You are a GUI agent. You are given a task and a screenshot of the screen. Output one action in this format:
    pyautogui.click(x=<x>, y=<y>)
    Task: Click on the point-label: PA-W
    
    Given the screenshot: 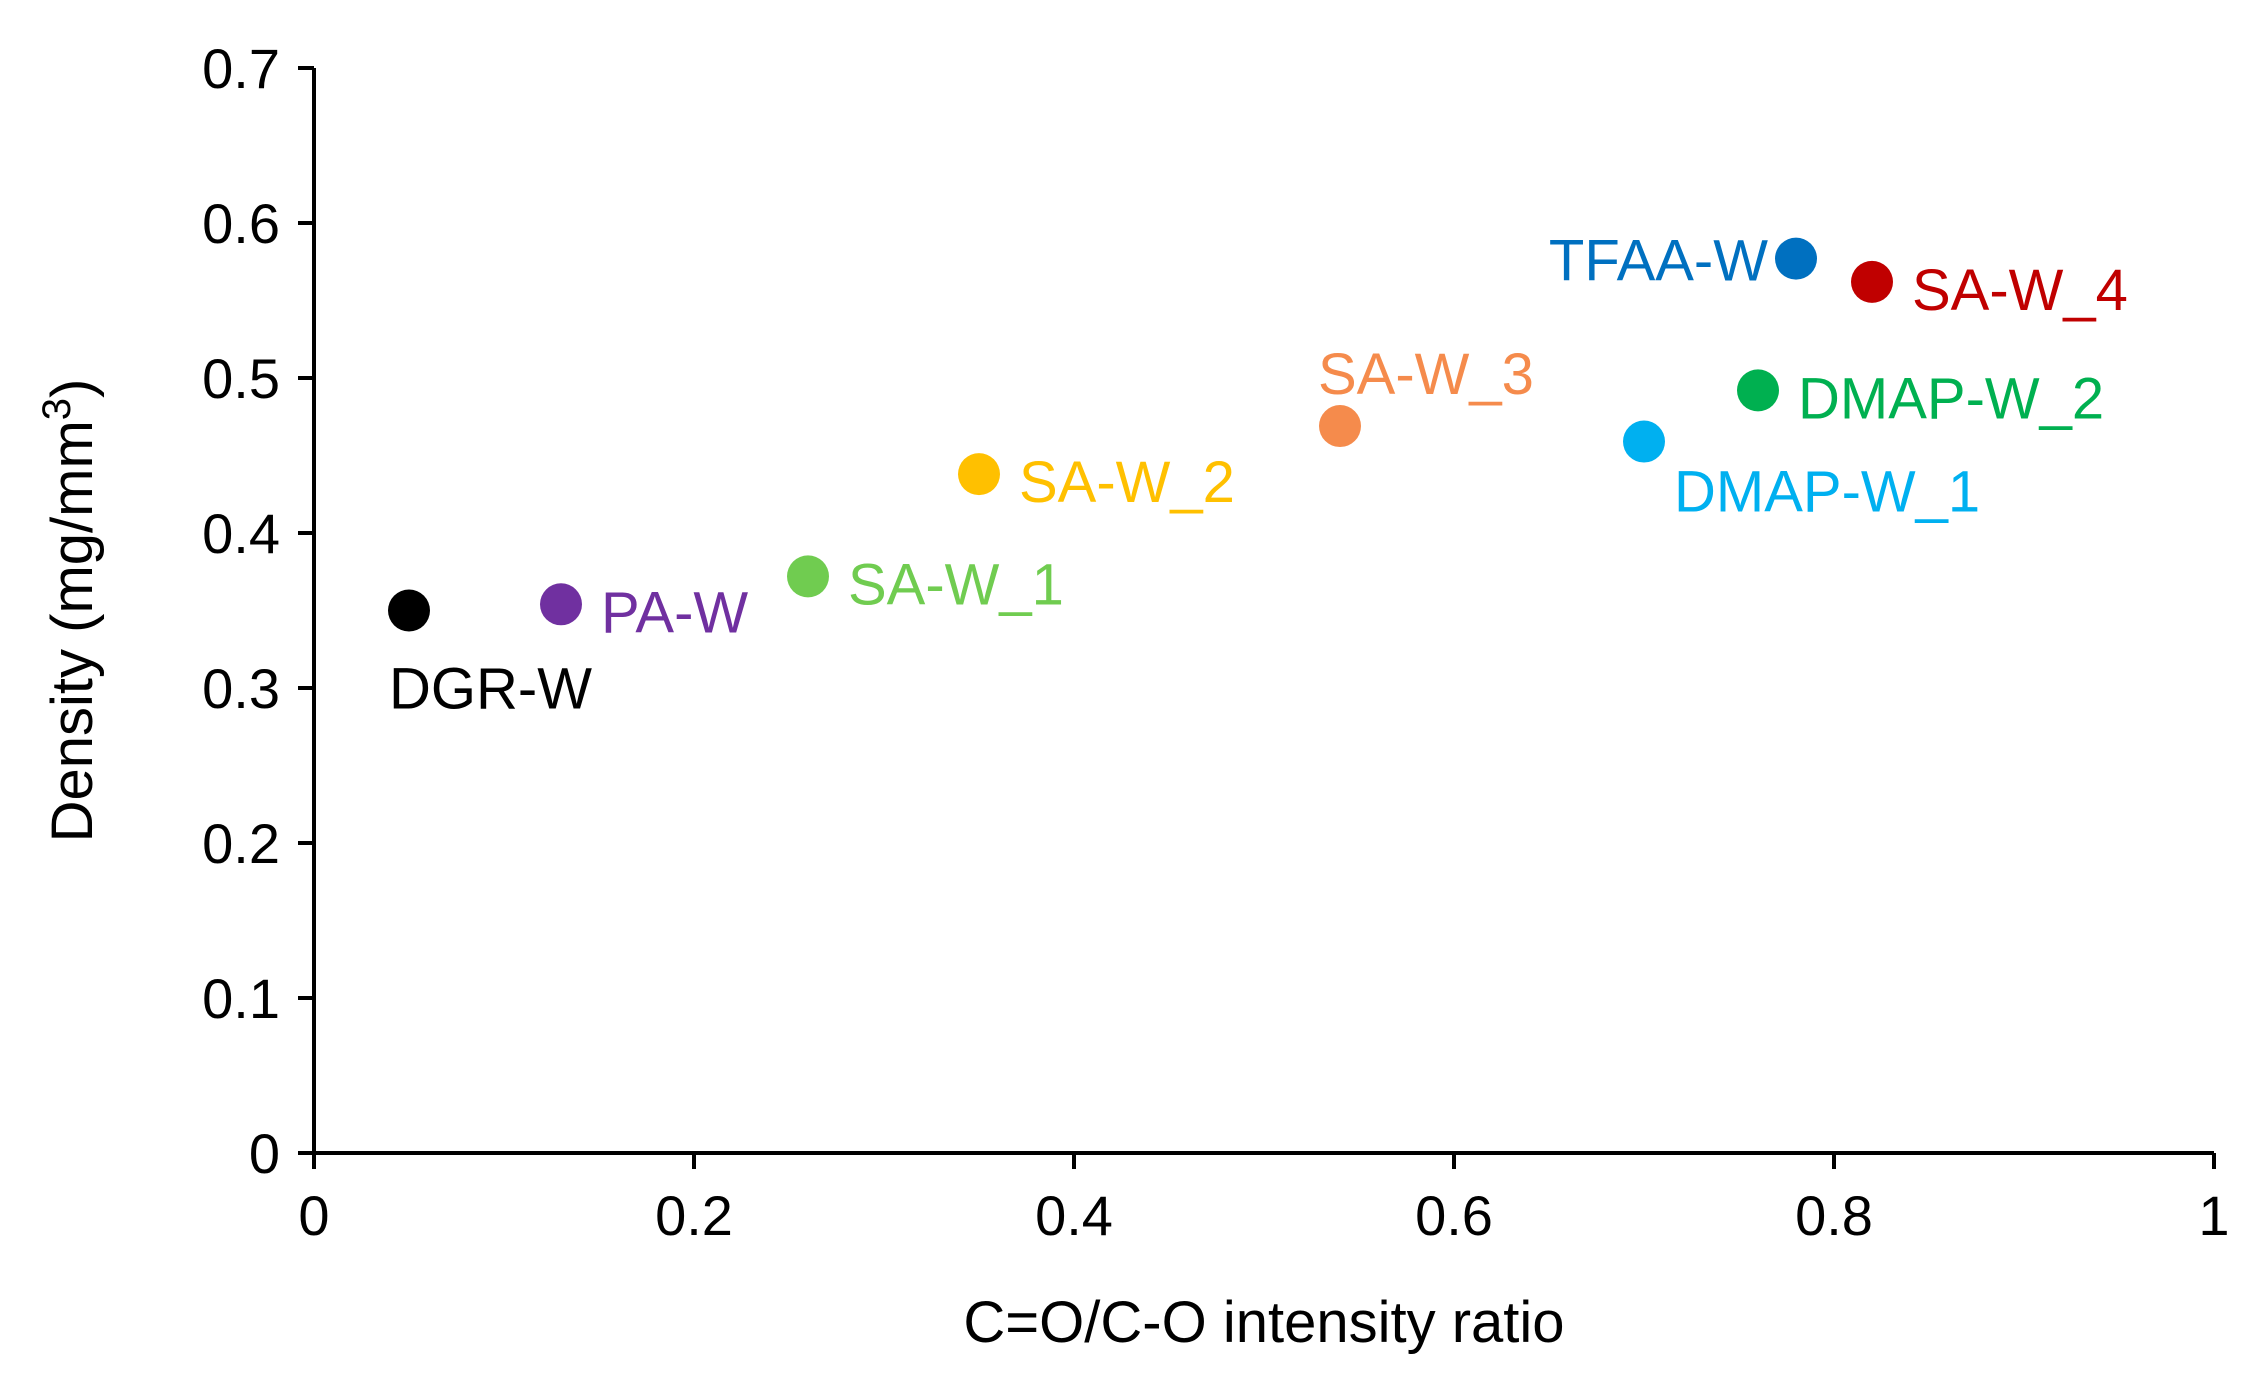 What is the action you would take?
    pyautogui.click(x=674, y=612)
    